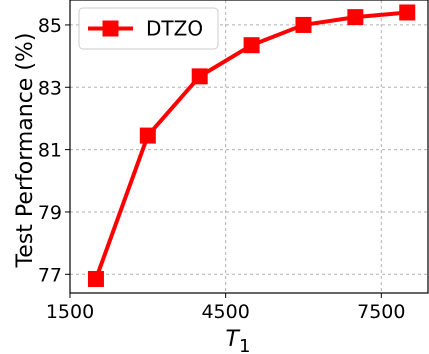  Describe the element at coordinates (233, 339) in the screenshot. I see `x-axis-label-main: T` at that location.